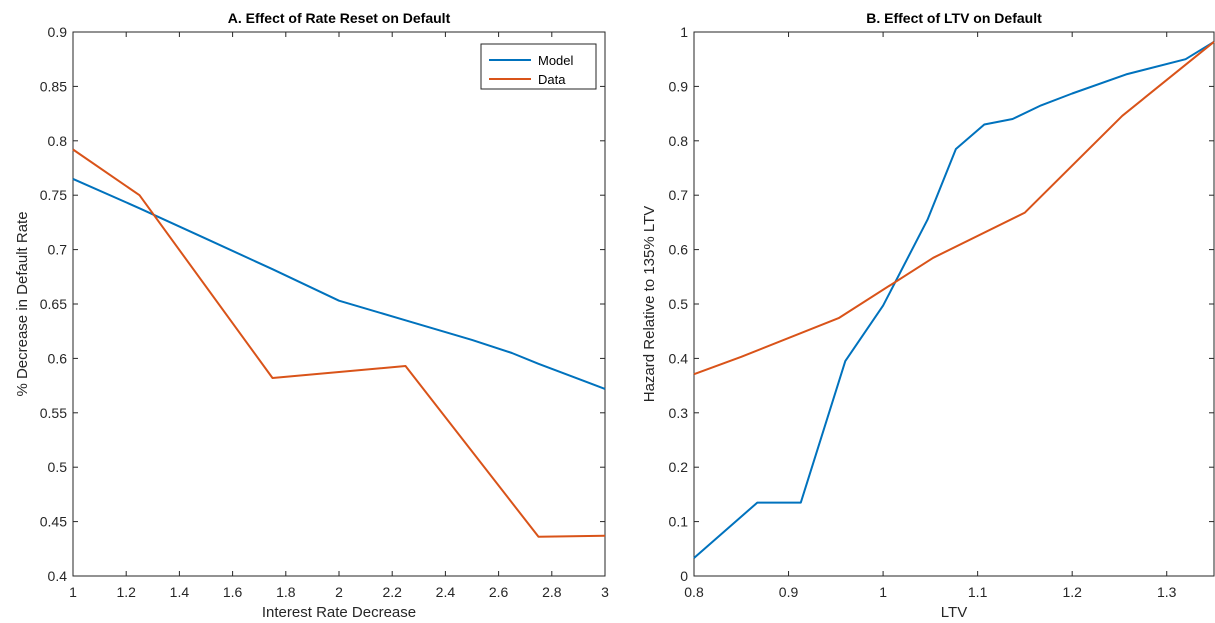 This screenshot has width=1215, height=623. I want to click on y-tick-label: 0.85, so click(53, 86).